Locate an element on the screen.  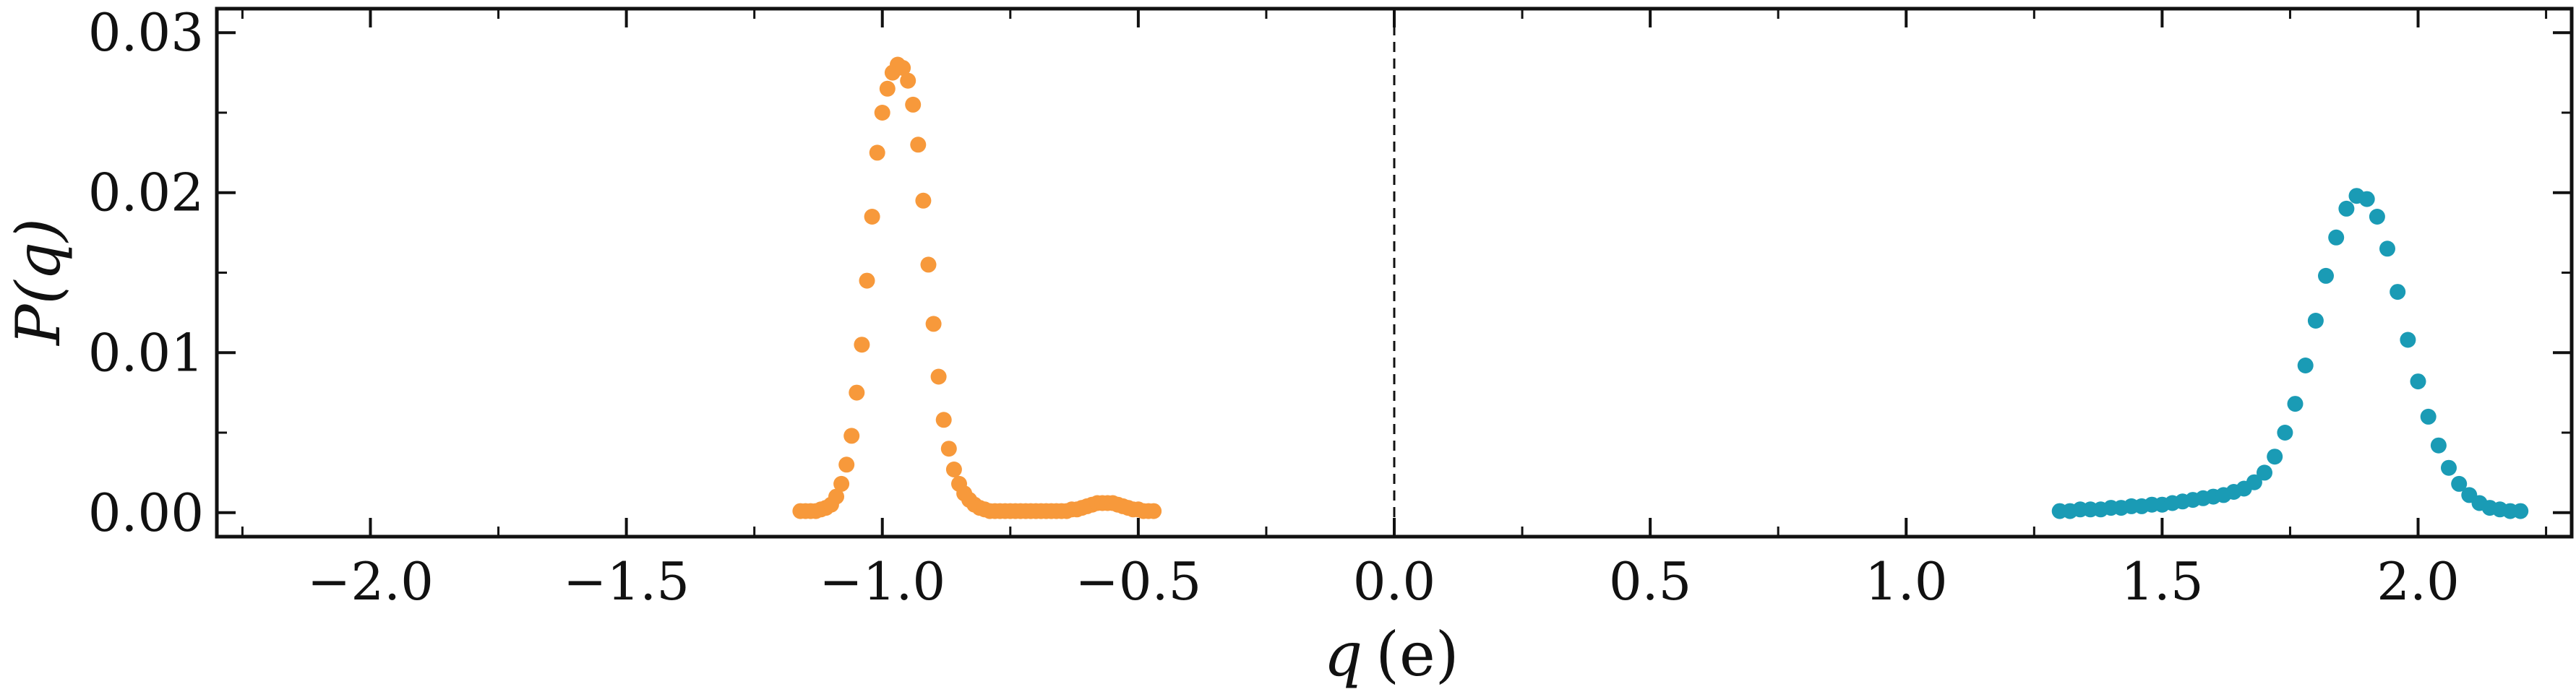
y-axis-label: P(q) is located at coordinates (39, 282).